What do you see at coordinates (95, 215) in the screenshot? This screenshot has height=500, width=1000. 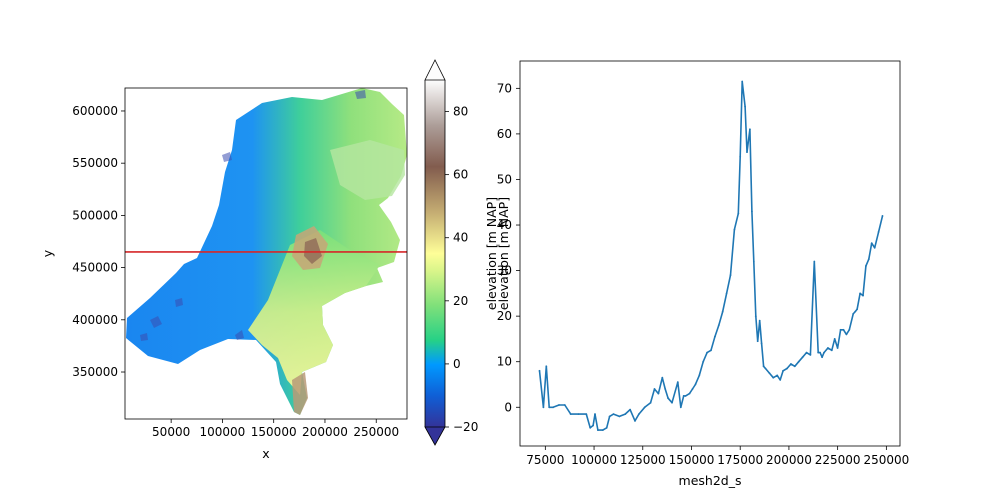 I see `map-y-tick-label: 500000` at bounding box center [95, 215].